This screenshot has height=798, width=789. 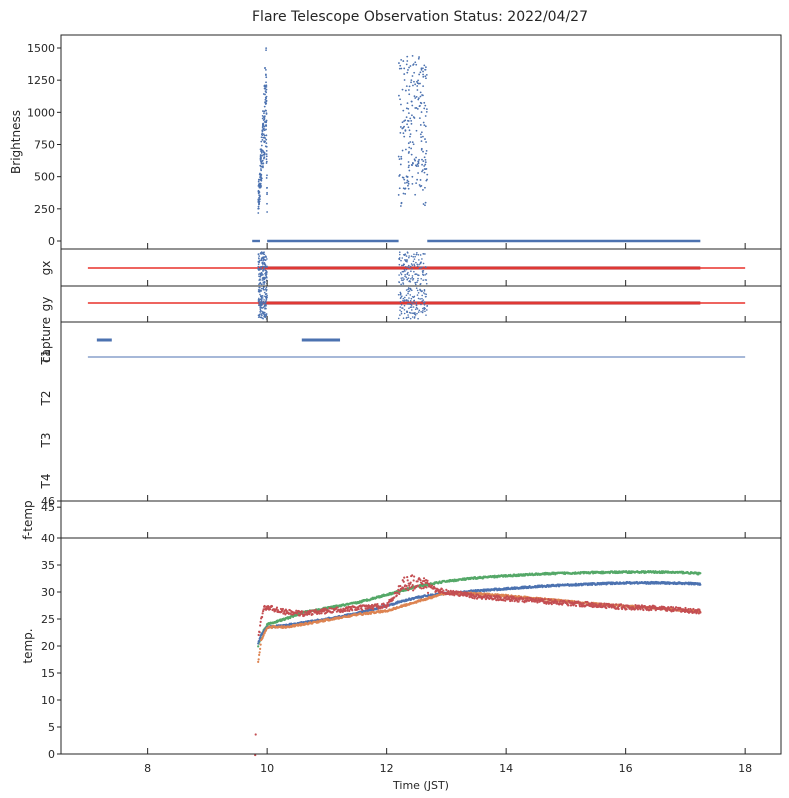 What do you see at coordinates (48, 673) in the screenshot?
I see `temp-y-tick-label: 15` at bounding box center [48, 673].